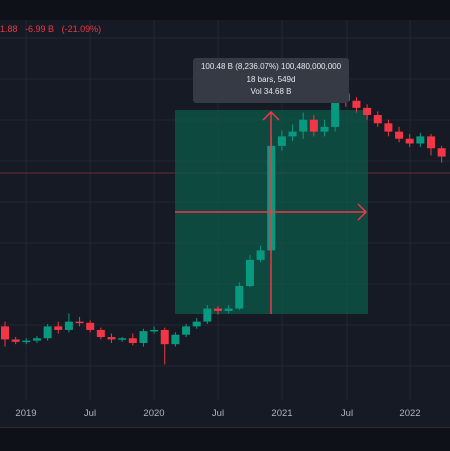  I want to click on tooltip-bars: 18 bars, 549d, so click(271, 79).